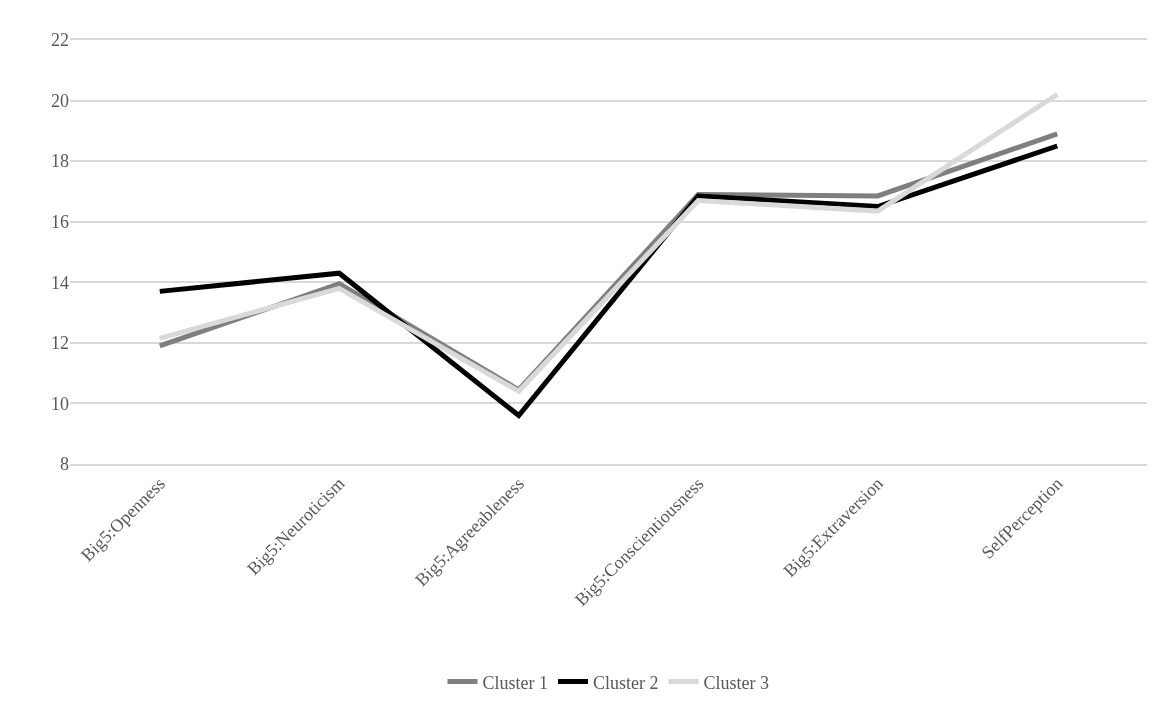 Image resolution: width=1167 pixels, height=714 pixels. Describe the element at coordinates (515, 682) in the screenshot. I see `legend-label: Cluster 1` at that location.